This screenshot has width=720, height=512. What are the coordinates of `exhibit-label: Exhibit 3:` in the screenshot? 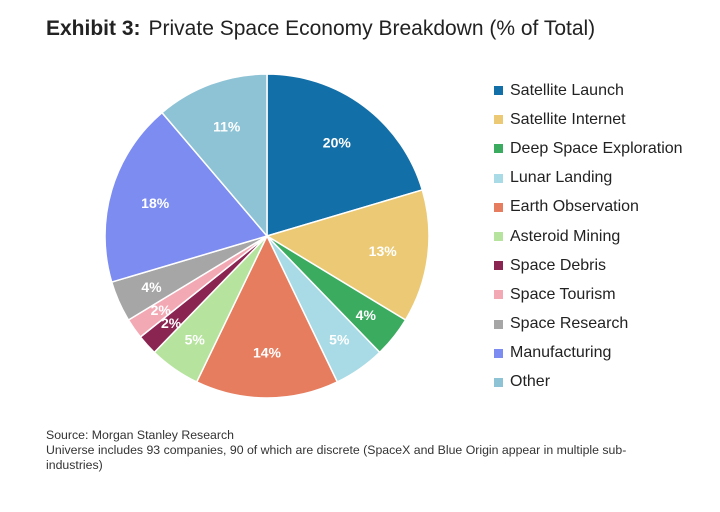 It's located at (93, 28).